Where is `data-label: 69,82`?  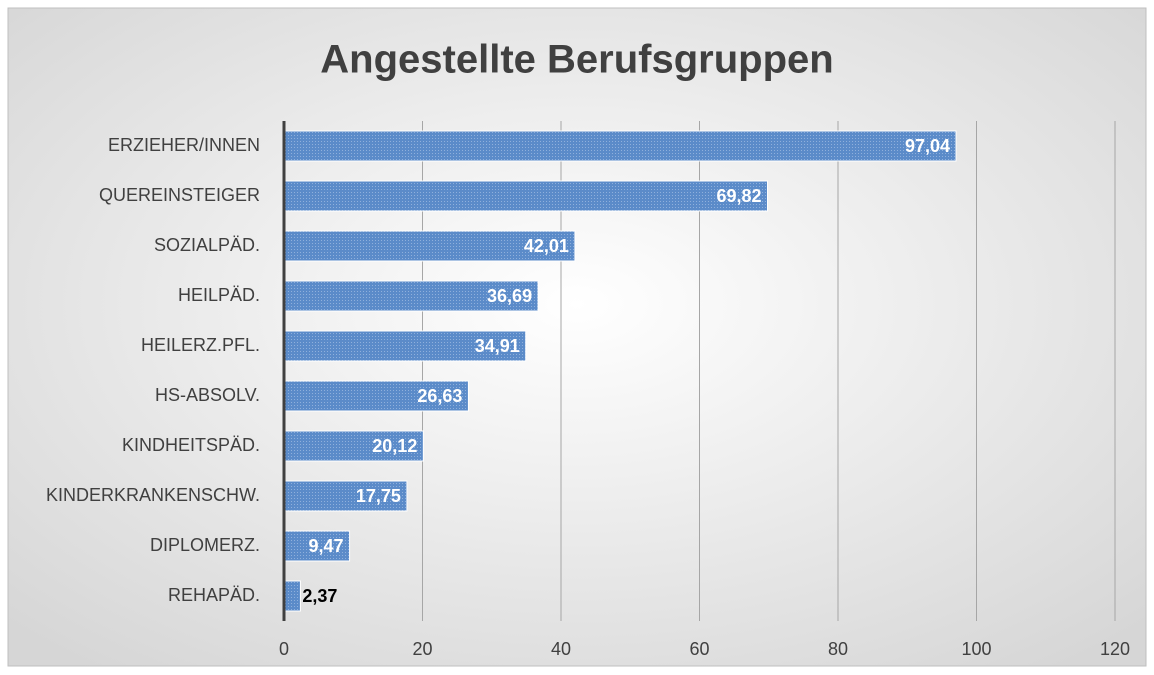 data-label: 69,82 is located at coordinates (738, 196).